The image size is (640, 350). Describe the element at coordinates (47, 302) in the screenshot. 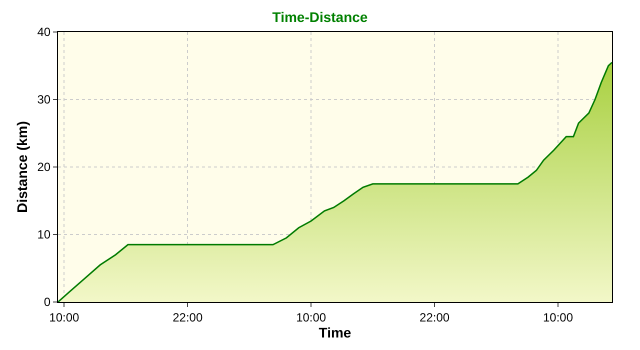

I see `y-tick-label: 0` at that location.